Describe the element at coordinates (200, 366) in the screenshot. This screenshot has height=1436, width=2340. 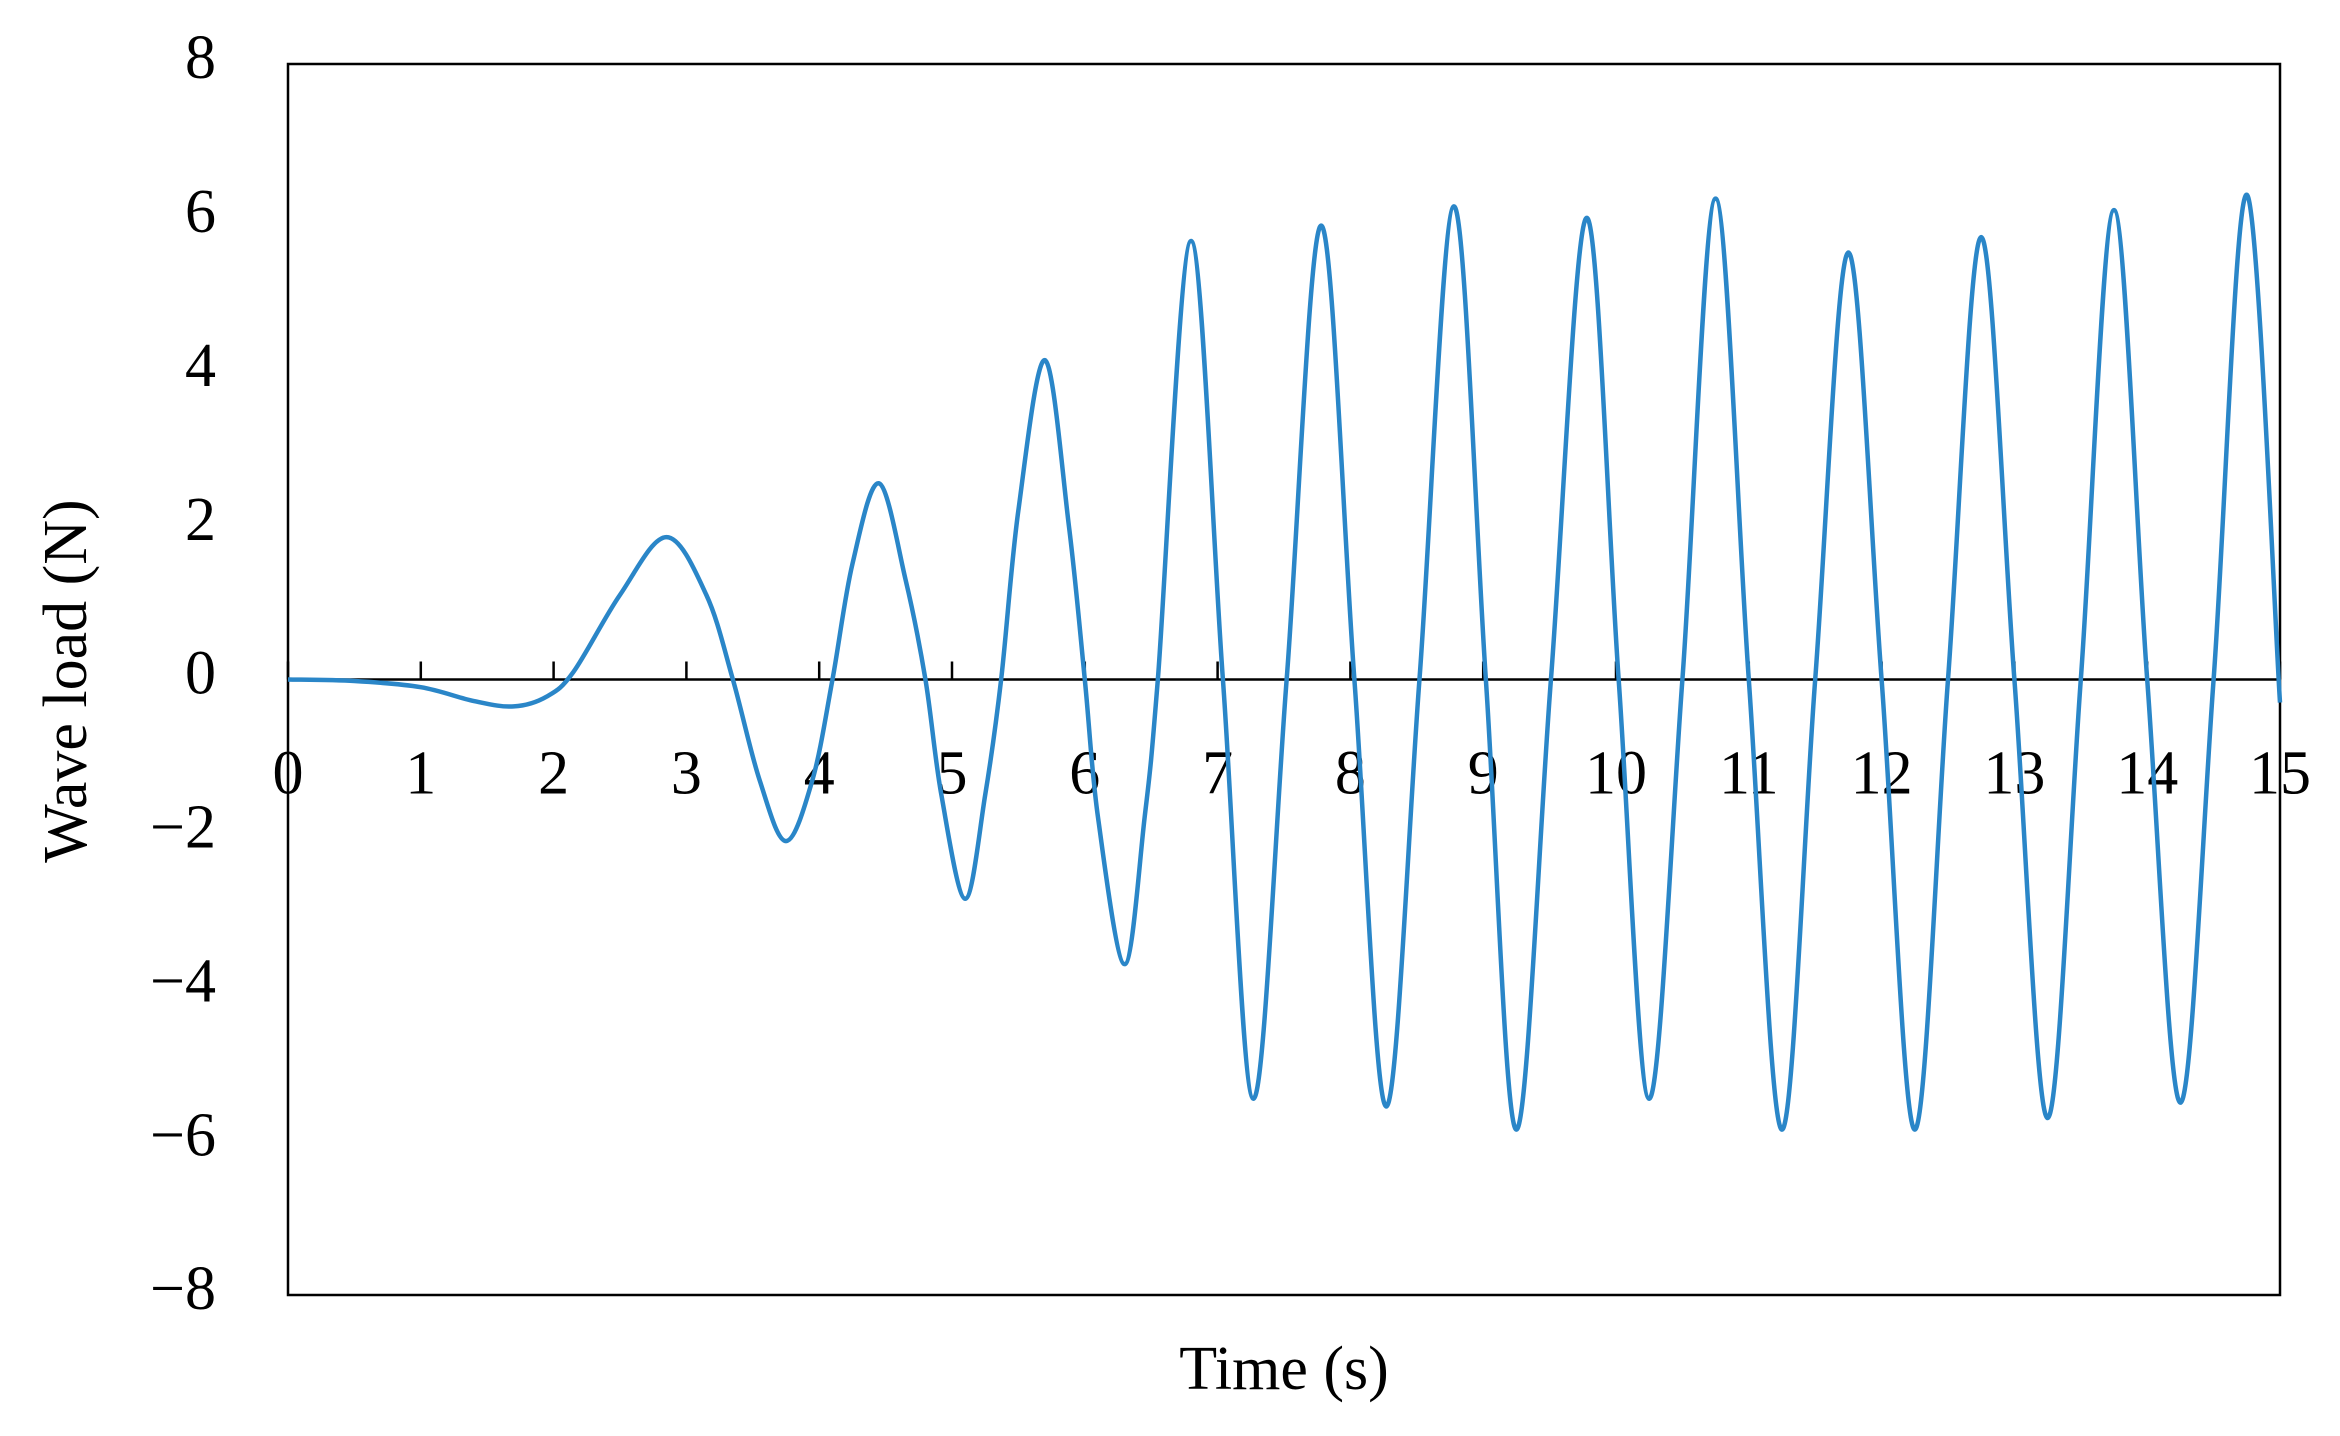
I see `y-tick-label: 4` at that location.